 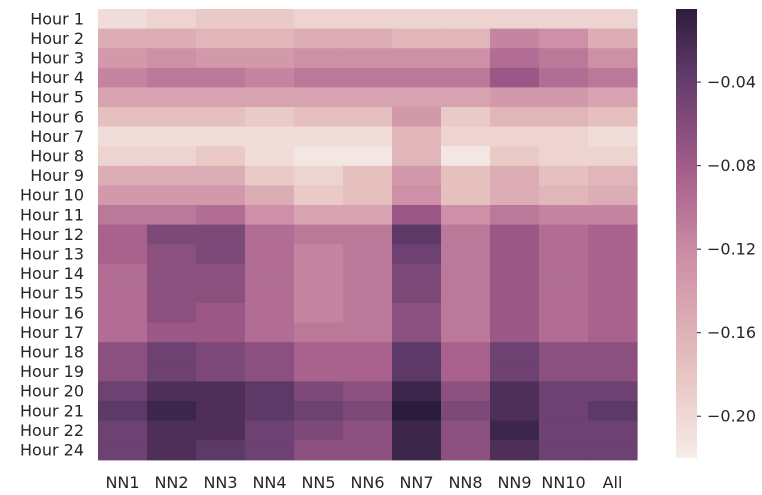 I want to click on colorbar-tick-label: −0.12, so click(x=731, y=249).